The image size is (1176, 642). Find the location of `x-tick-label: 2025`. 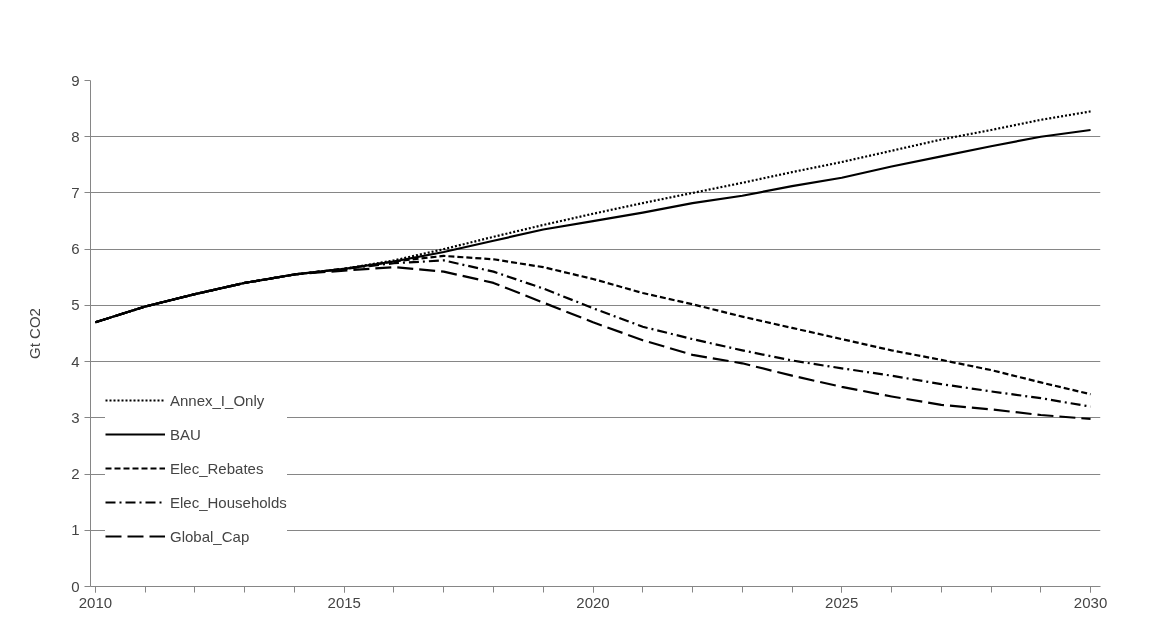

x-tick-label: 2025 is located at coordinates (842, 602).